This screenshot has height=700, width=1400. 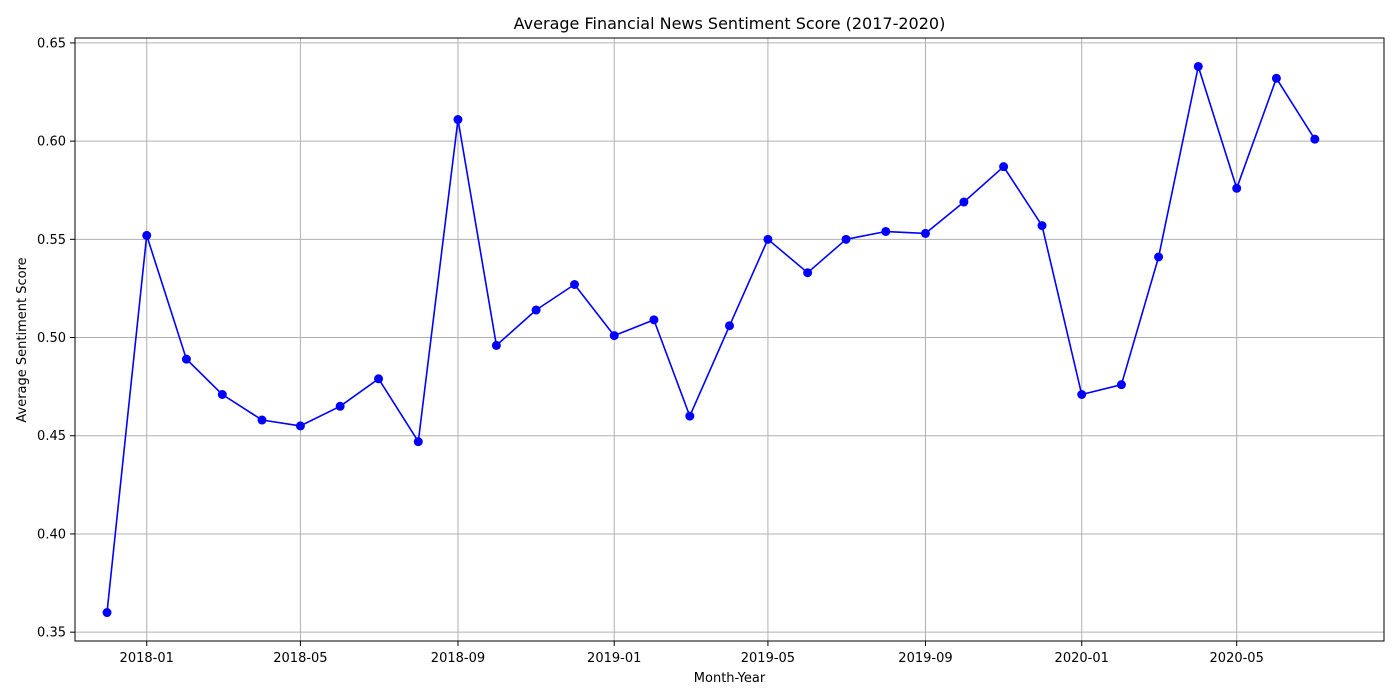 What do you see at coordinates (51, 436) in the screenshot?
I see `y-tick-label: 0.45` at bounding box center [51, 436].